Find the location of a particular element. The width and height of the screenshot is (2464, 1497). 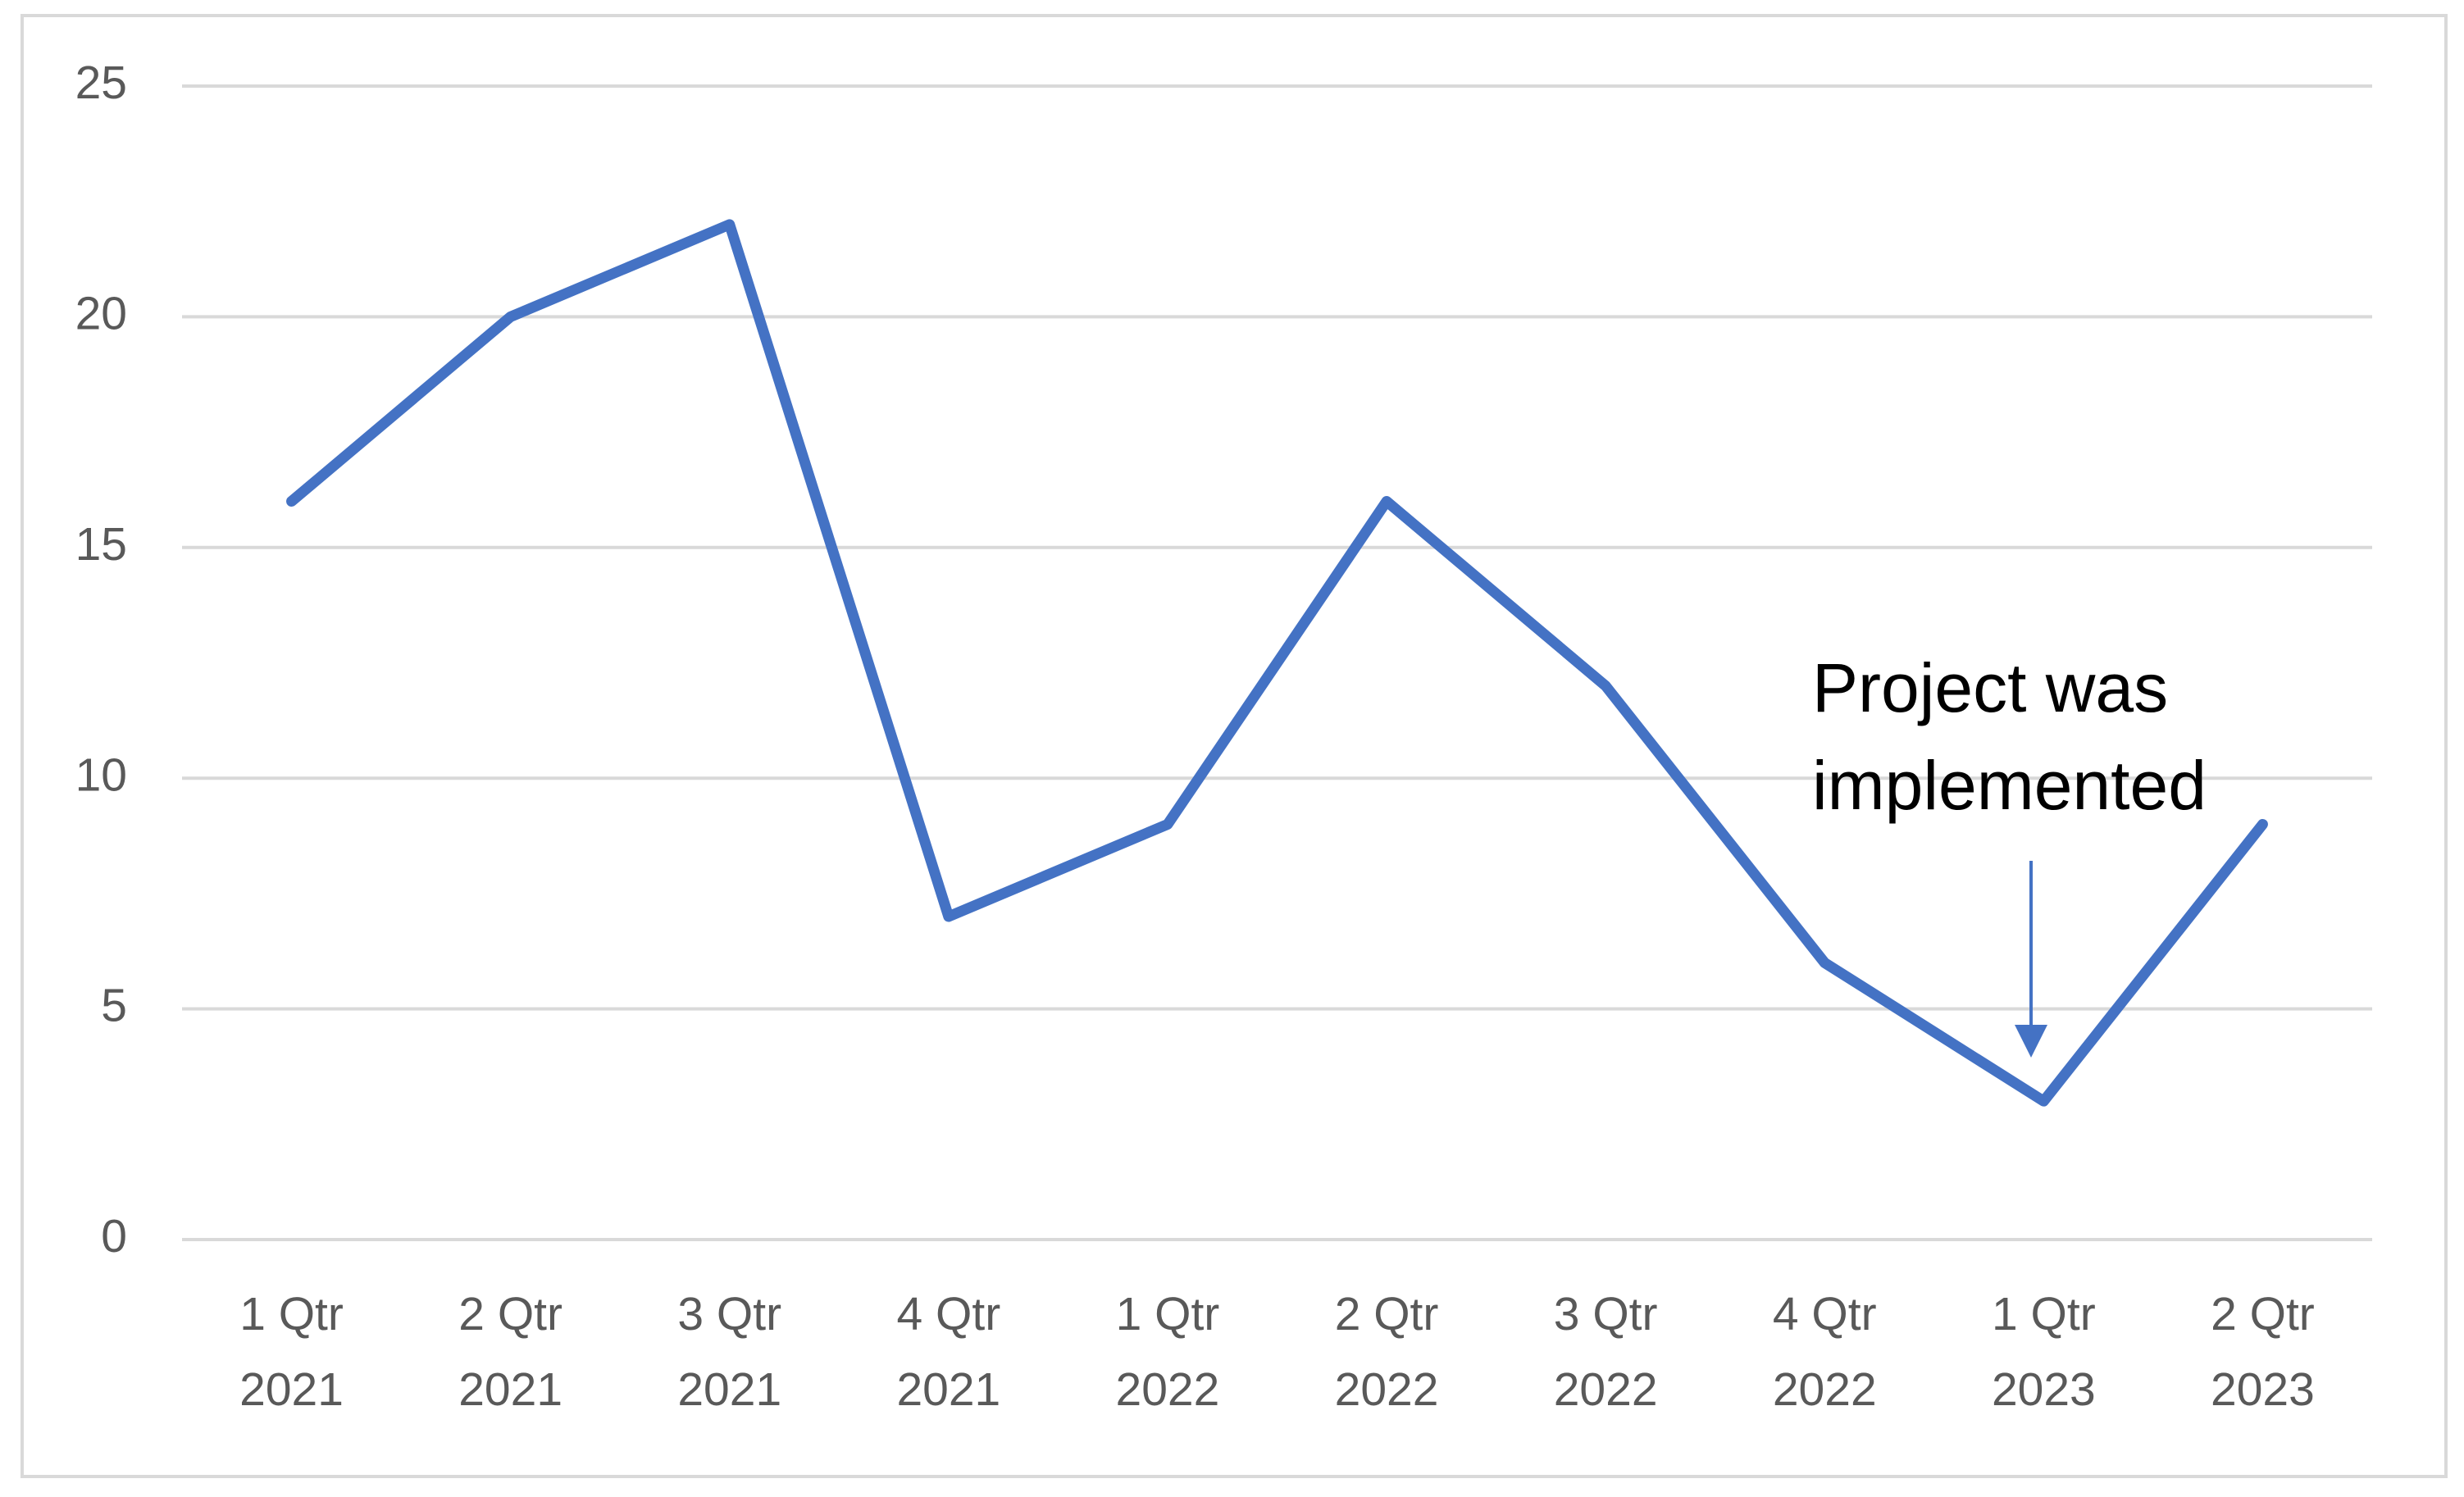

y-tick-label: 20 is located at coordinates (101, 313).